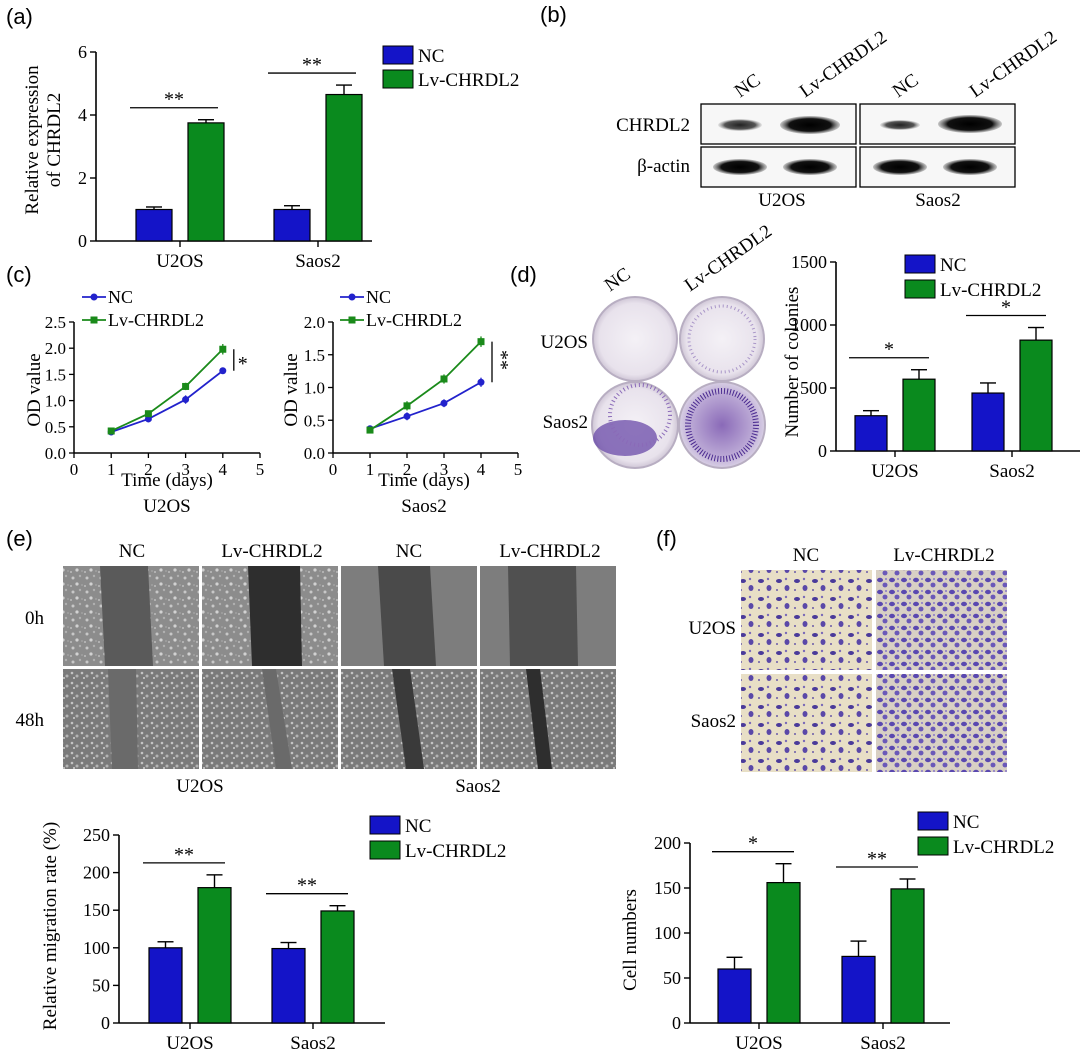  I want to click on chart-d: 0 500 1000 1500 U2OS * Saos2 *, so click(935, 367).